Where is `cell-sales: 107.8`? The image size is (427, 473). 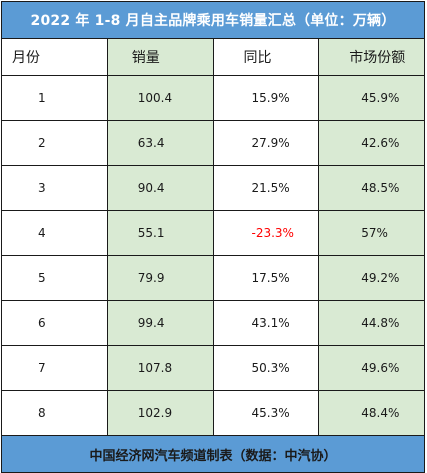
cell-sales: 107.8 is located at coordinates (160, 368).